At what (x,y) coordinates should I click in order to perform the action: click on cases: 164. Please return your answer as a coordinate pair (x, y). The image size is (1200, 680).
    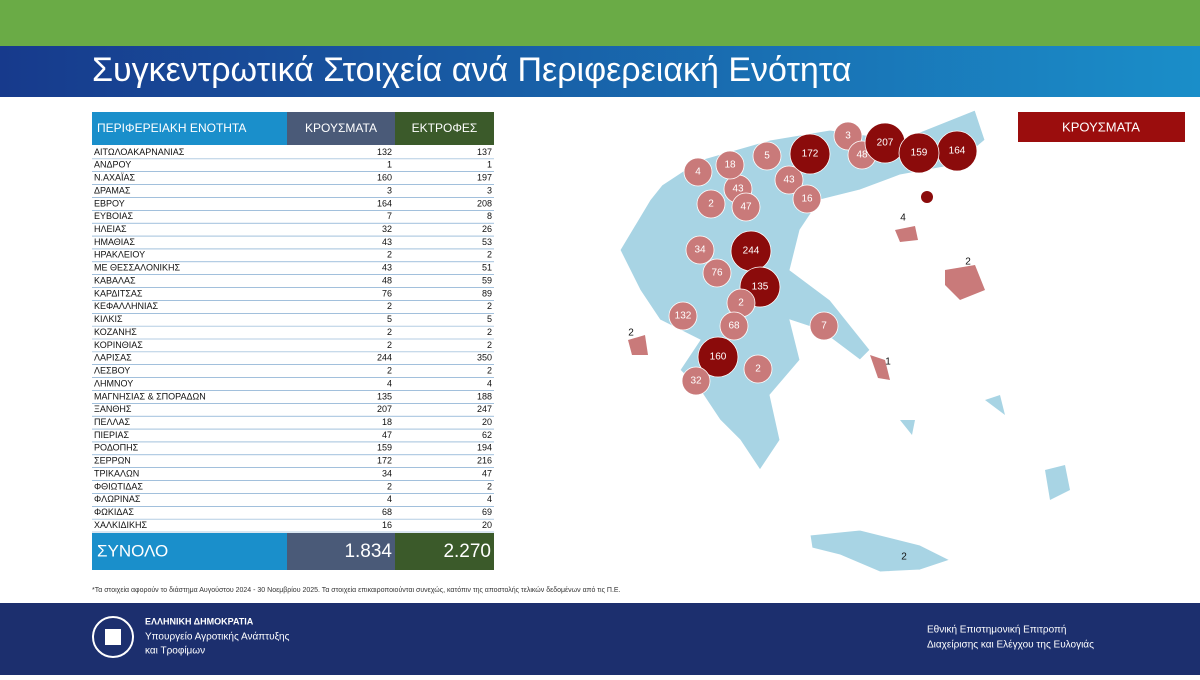
    Looking at the image, I should click on (384, 203).